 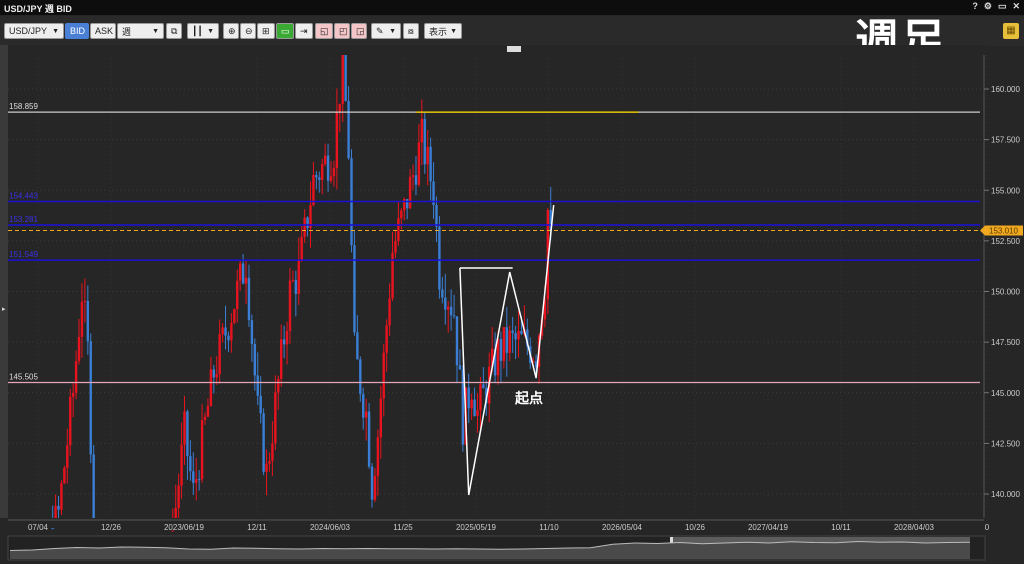 What do you see at coordinates (359, 31) in the screenshot?
I see `delete-drawing-button: ◲` at bounding box center [359, 31].